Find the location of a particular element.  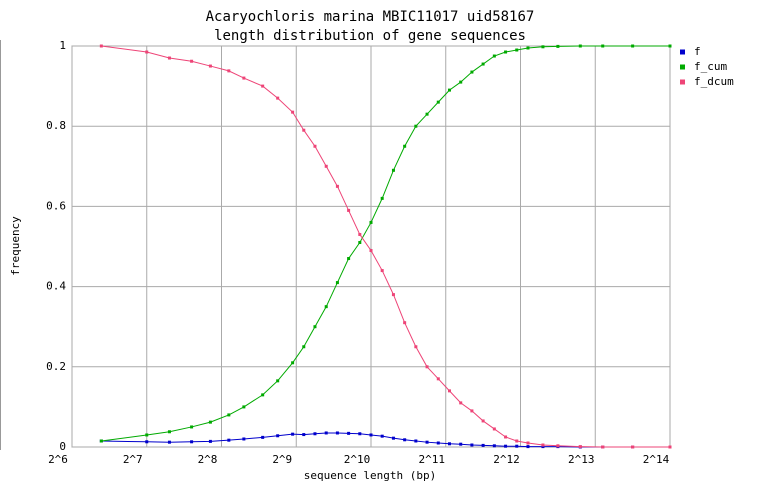

y-tick-label: 0 is located at coordinates (62, 446).